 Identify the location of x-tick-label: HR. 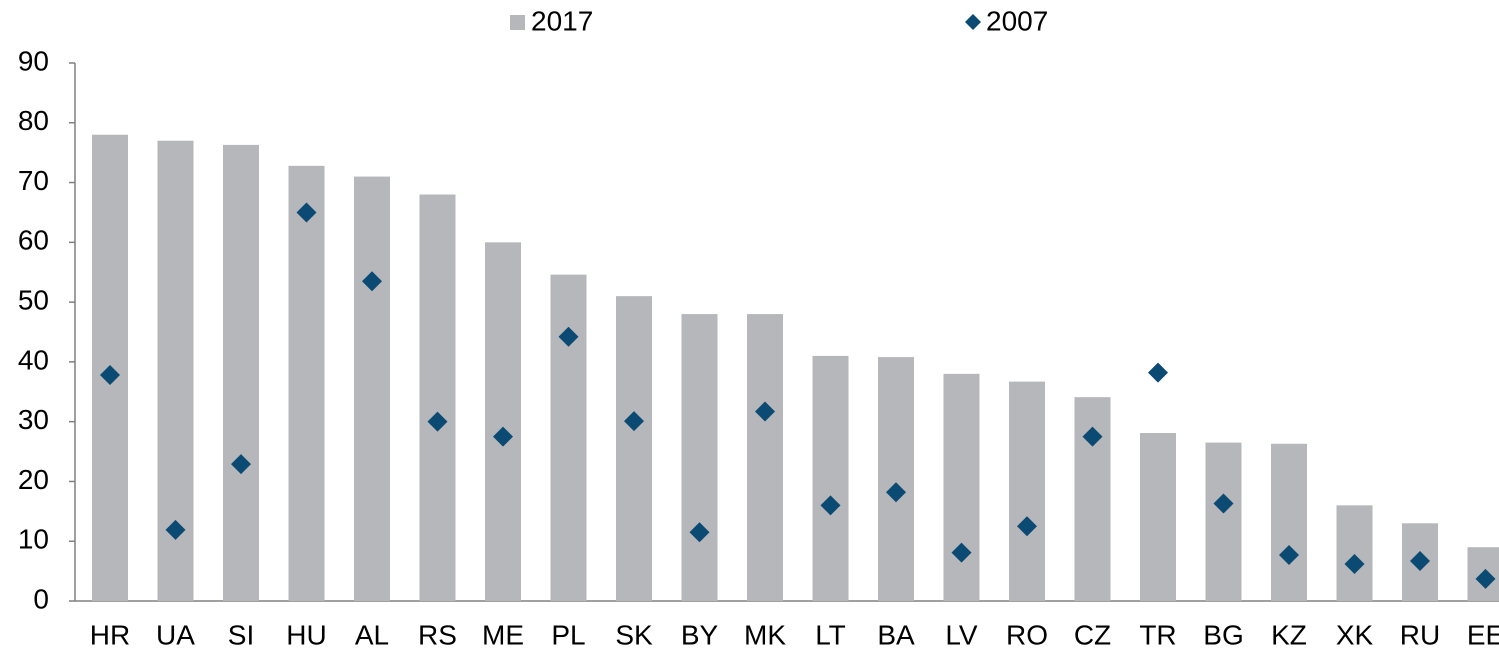
(110, 634).